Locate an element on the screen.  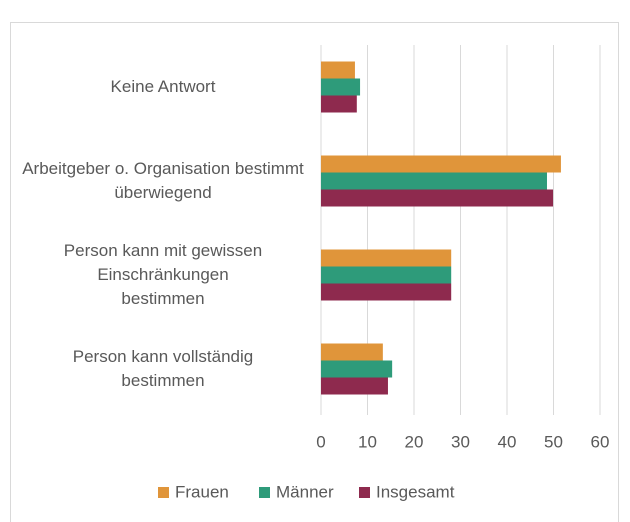
x-tick-label: 10 is located at coordinates (367, 441).